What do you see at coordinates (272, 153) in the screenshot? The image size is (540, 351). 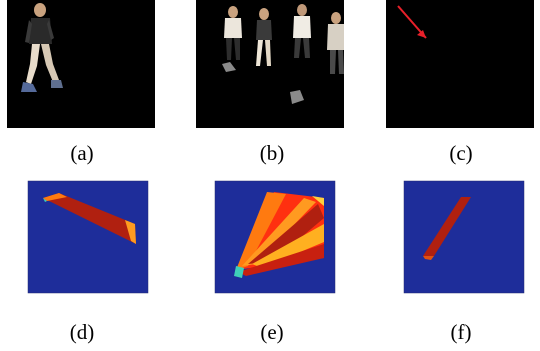 I see `caption-b: (b)` at bounding box center [272, 153].